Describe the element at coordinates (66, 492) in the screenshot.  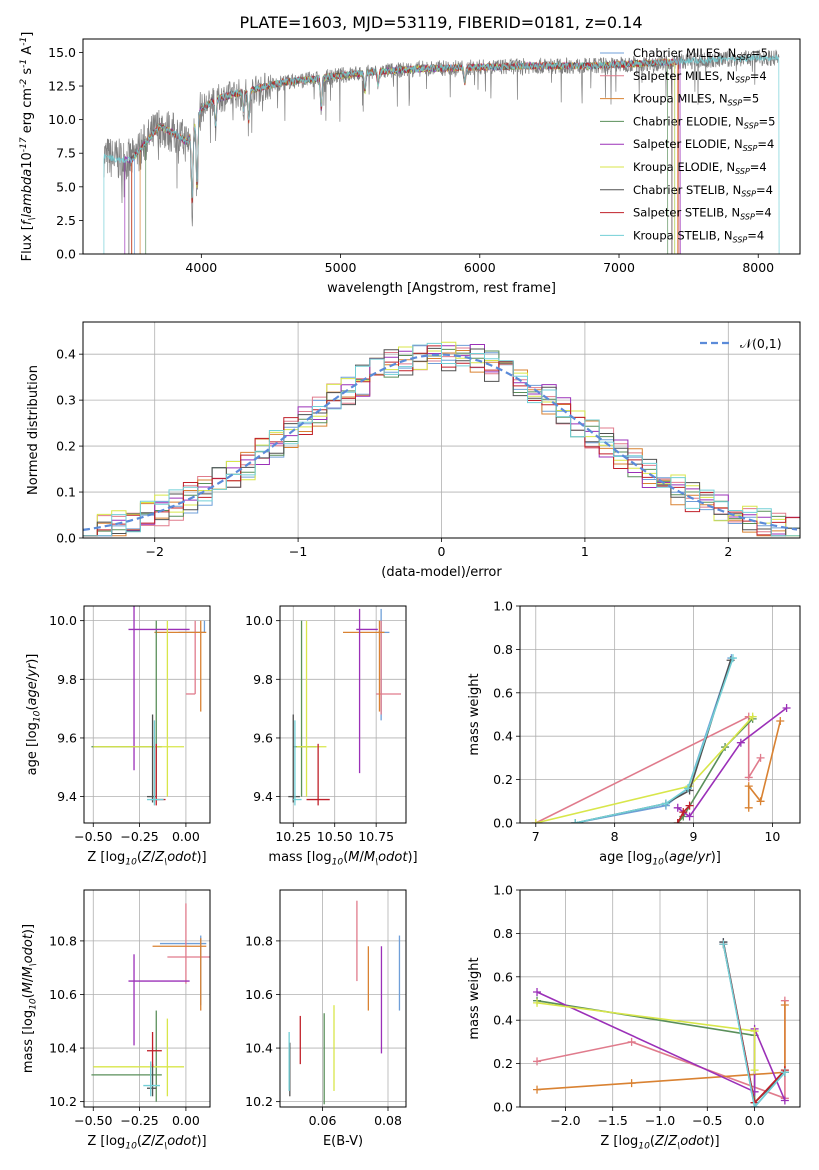
I see `y-tick-label: 0.1` at that location.